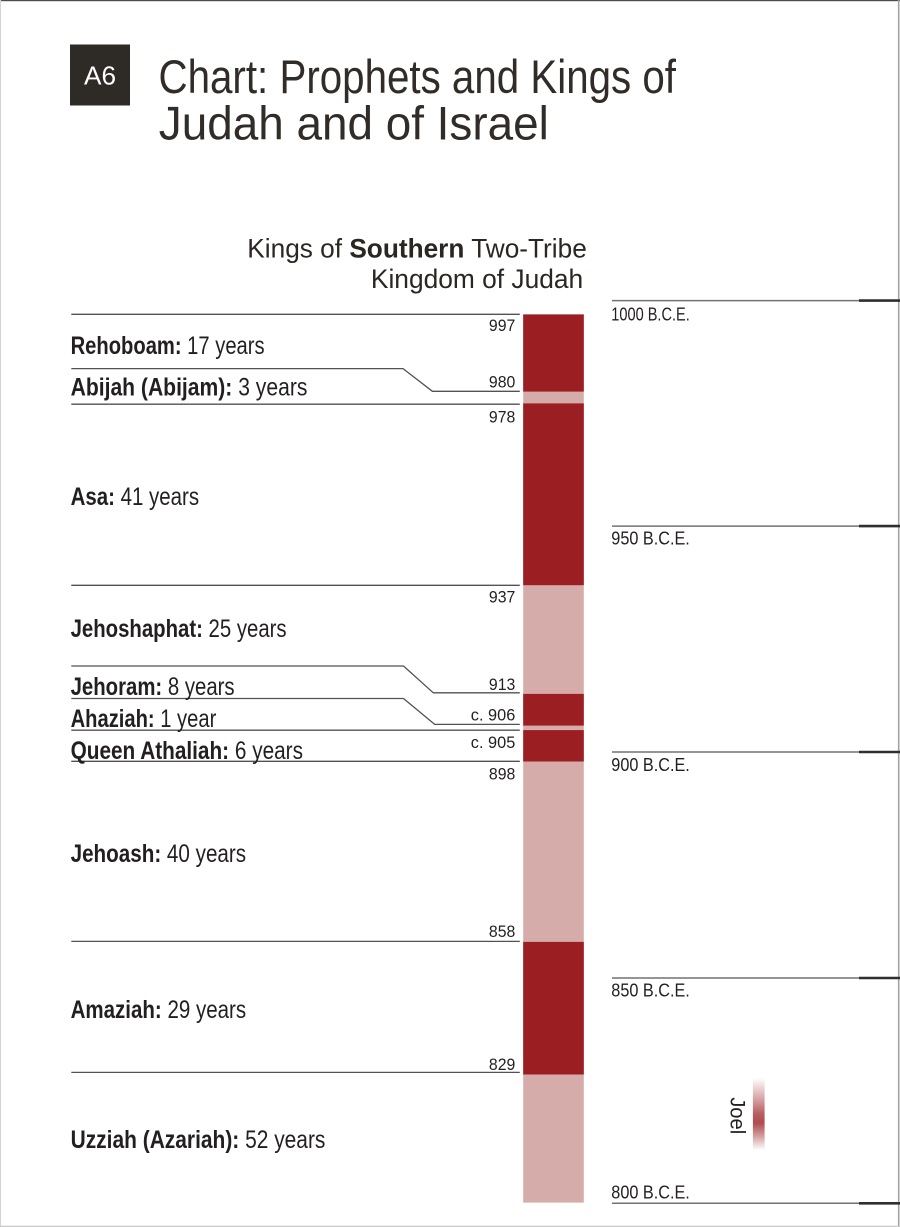 This screenshot has width=900, height=1227. What do you see at coordinates (650, 990) in the screenshot?
I see `svg-text: 850 B.C.E.` at bounding box center [650, 990].